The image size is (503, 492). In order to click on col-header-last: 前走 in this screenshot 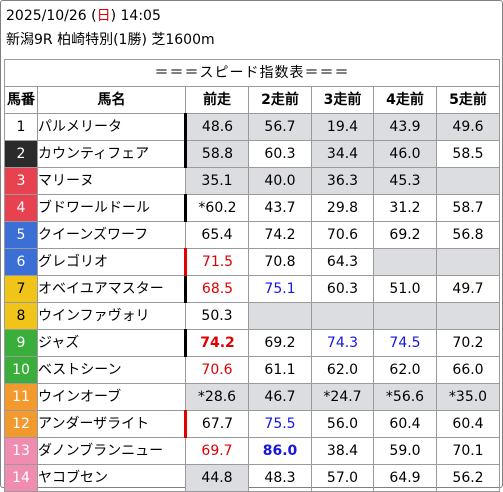, I will do `click(217, 100)`.